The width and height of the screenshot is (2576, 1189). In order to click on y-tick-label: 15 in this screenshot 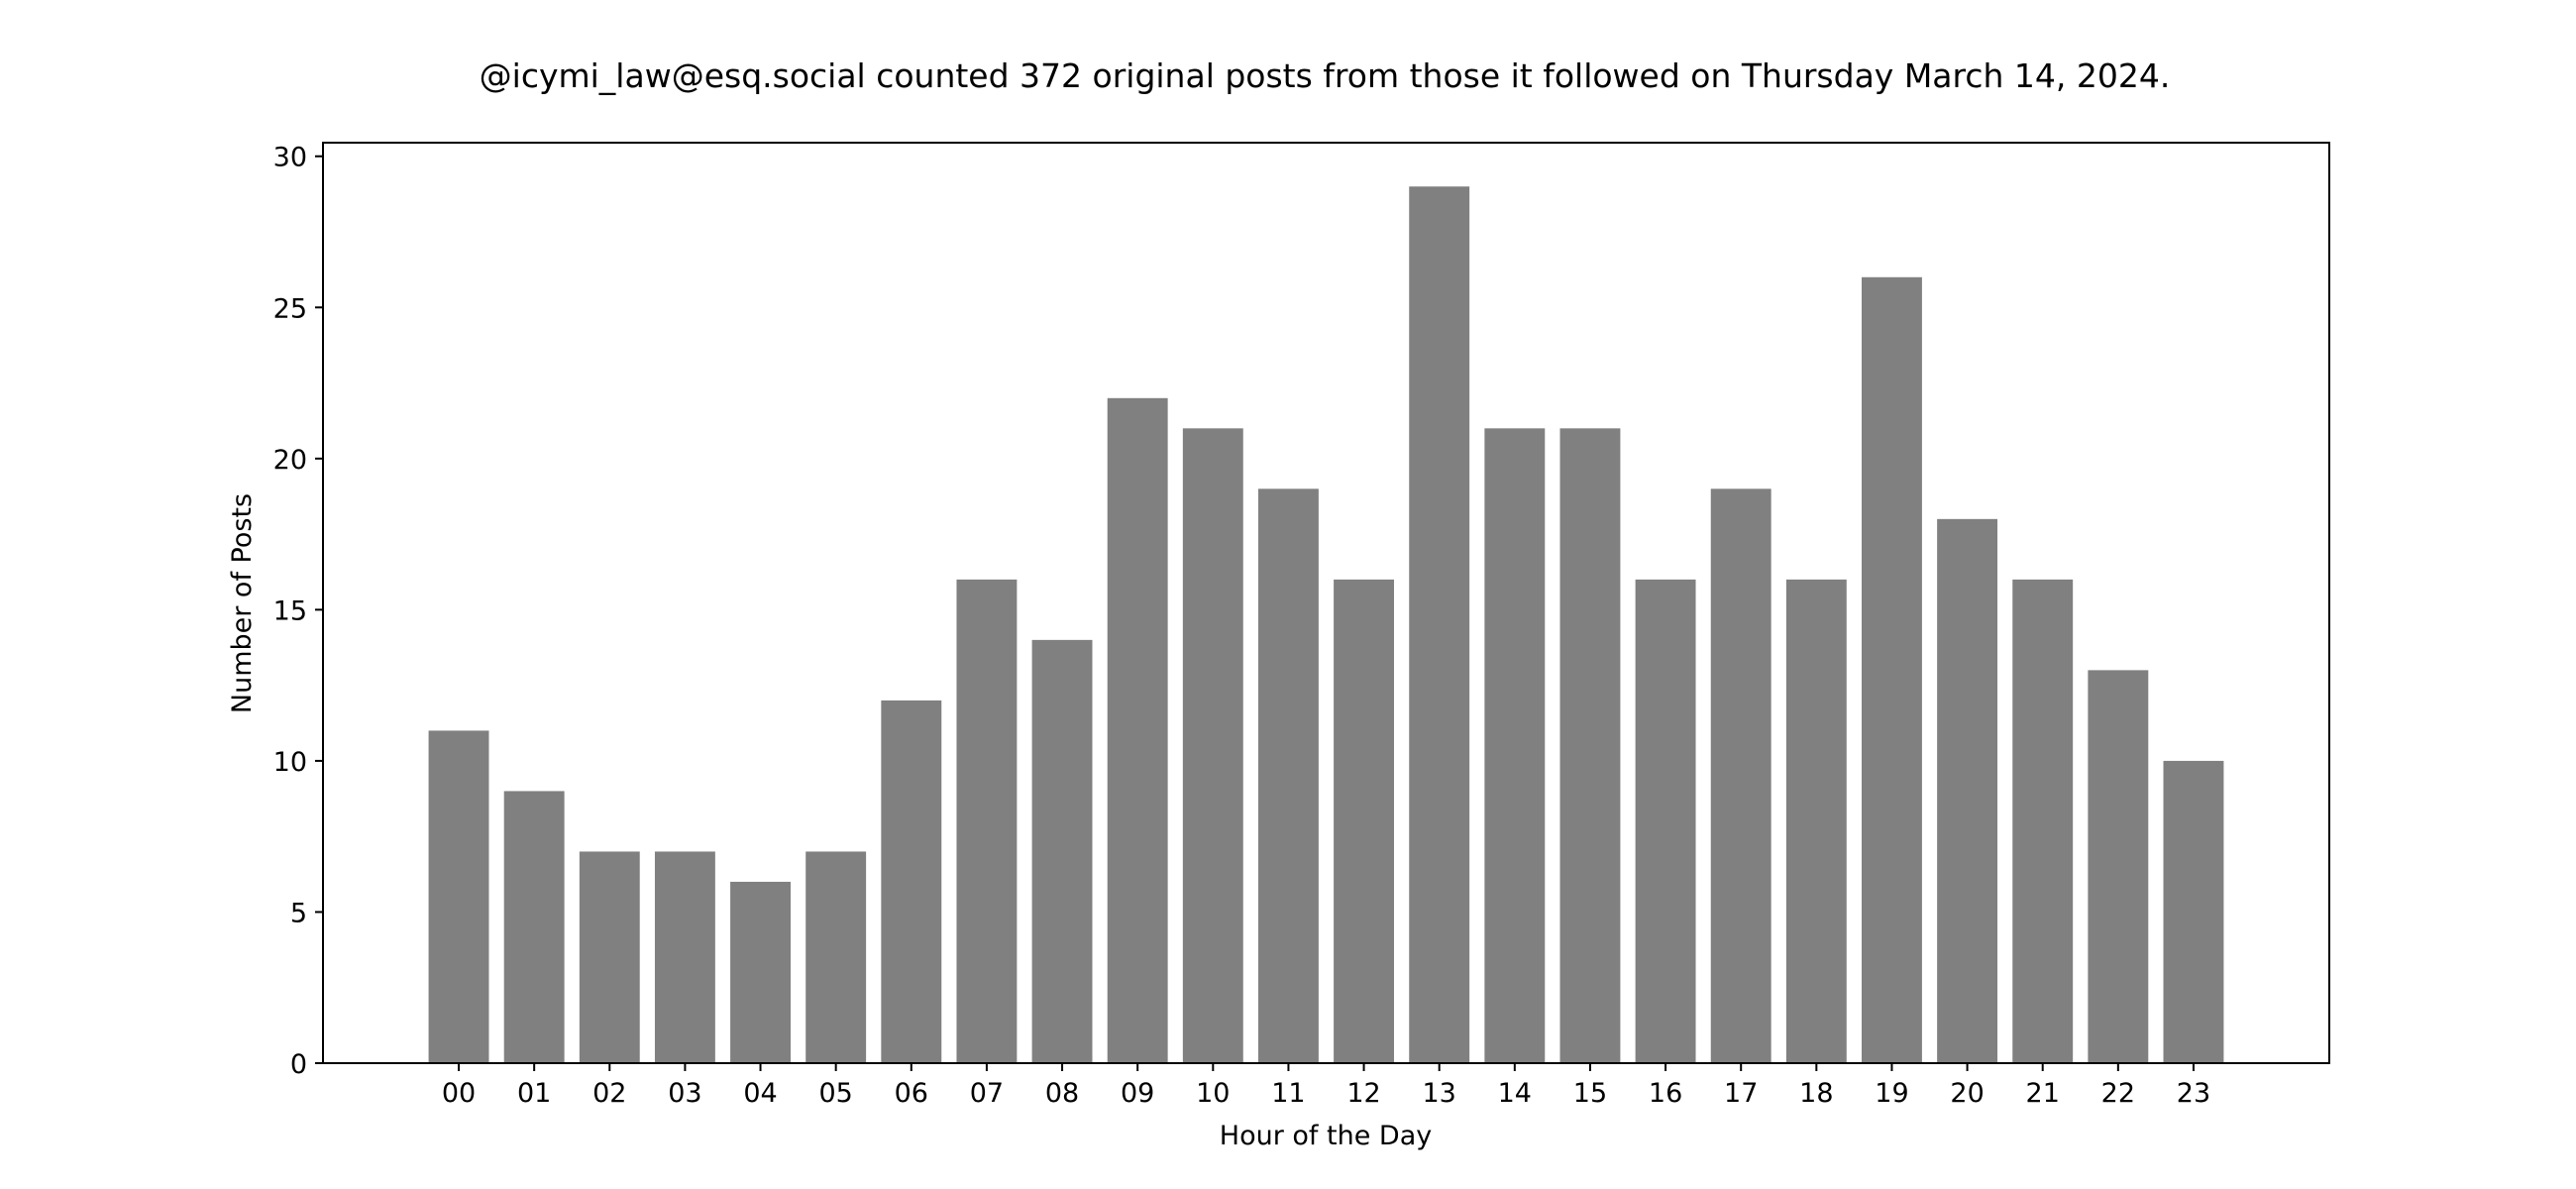, I will do `click(290, 611)`.